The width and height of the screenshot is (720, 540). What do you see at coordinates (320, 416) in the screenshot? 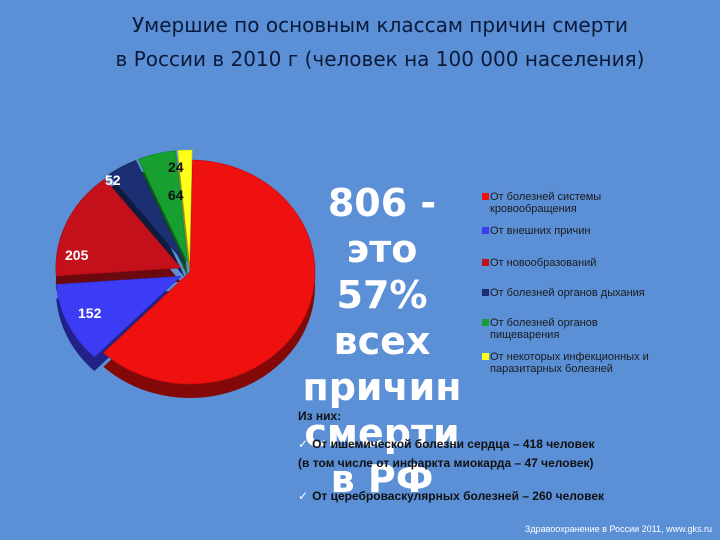
I see `notes-header: Из них:` at bounding box center [320, 416].